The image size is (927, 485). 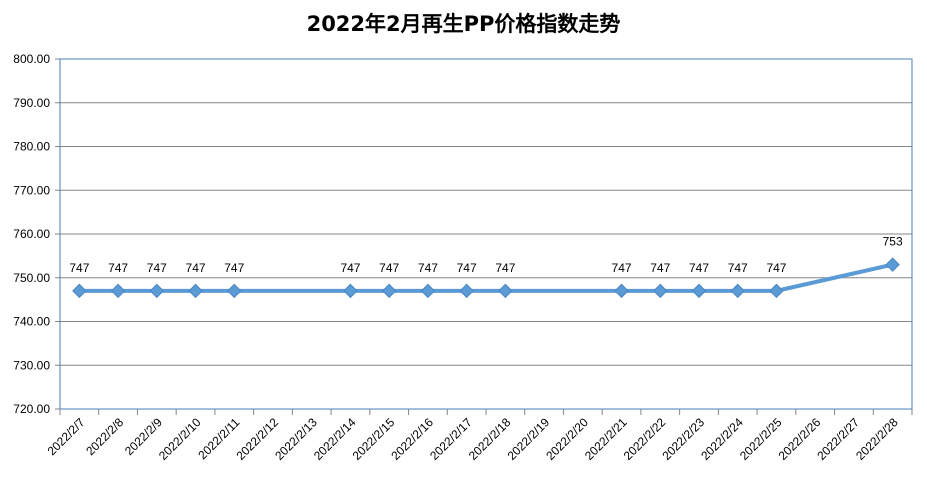 What do you see at coordinates (877, 439) in the screenshot?
I see `x-tick-label: 2022/2/28` at bounding box center [877, 439].